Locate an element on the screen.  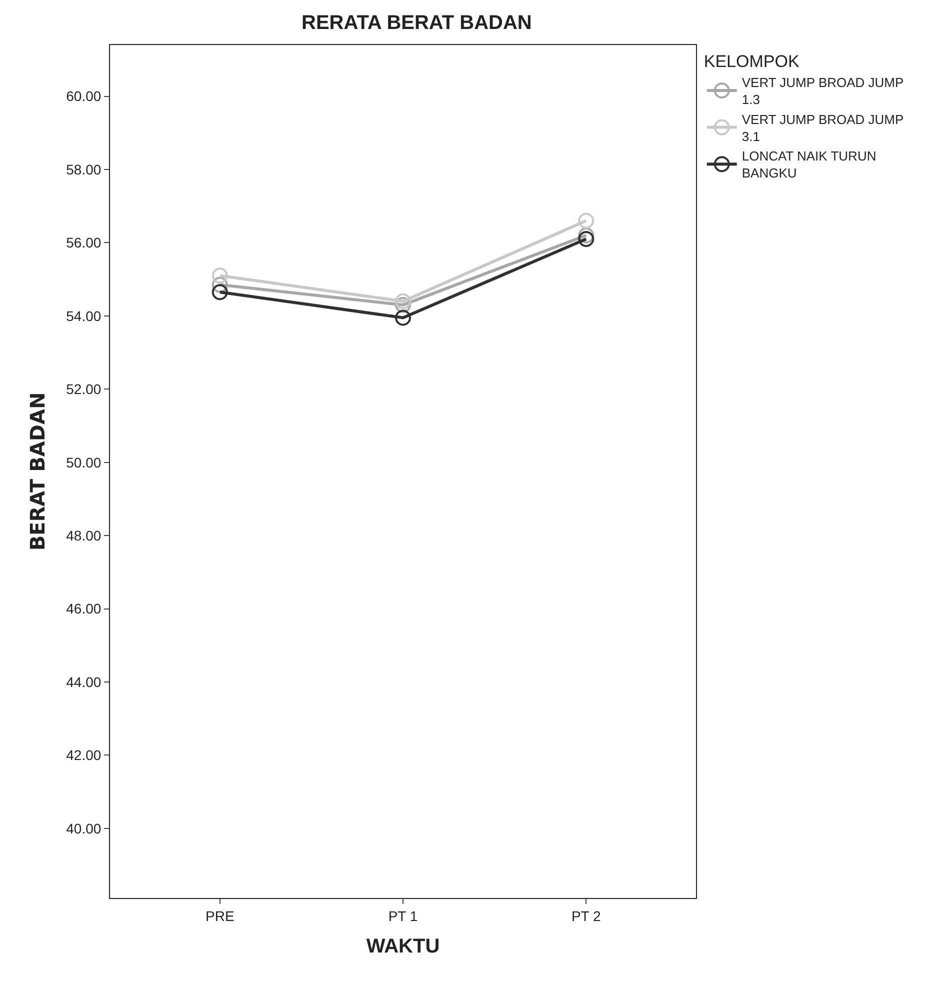
y-tick-label: 48.00 is located at coordinates (84, 535).